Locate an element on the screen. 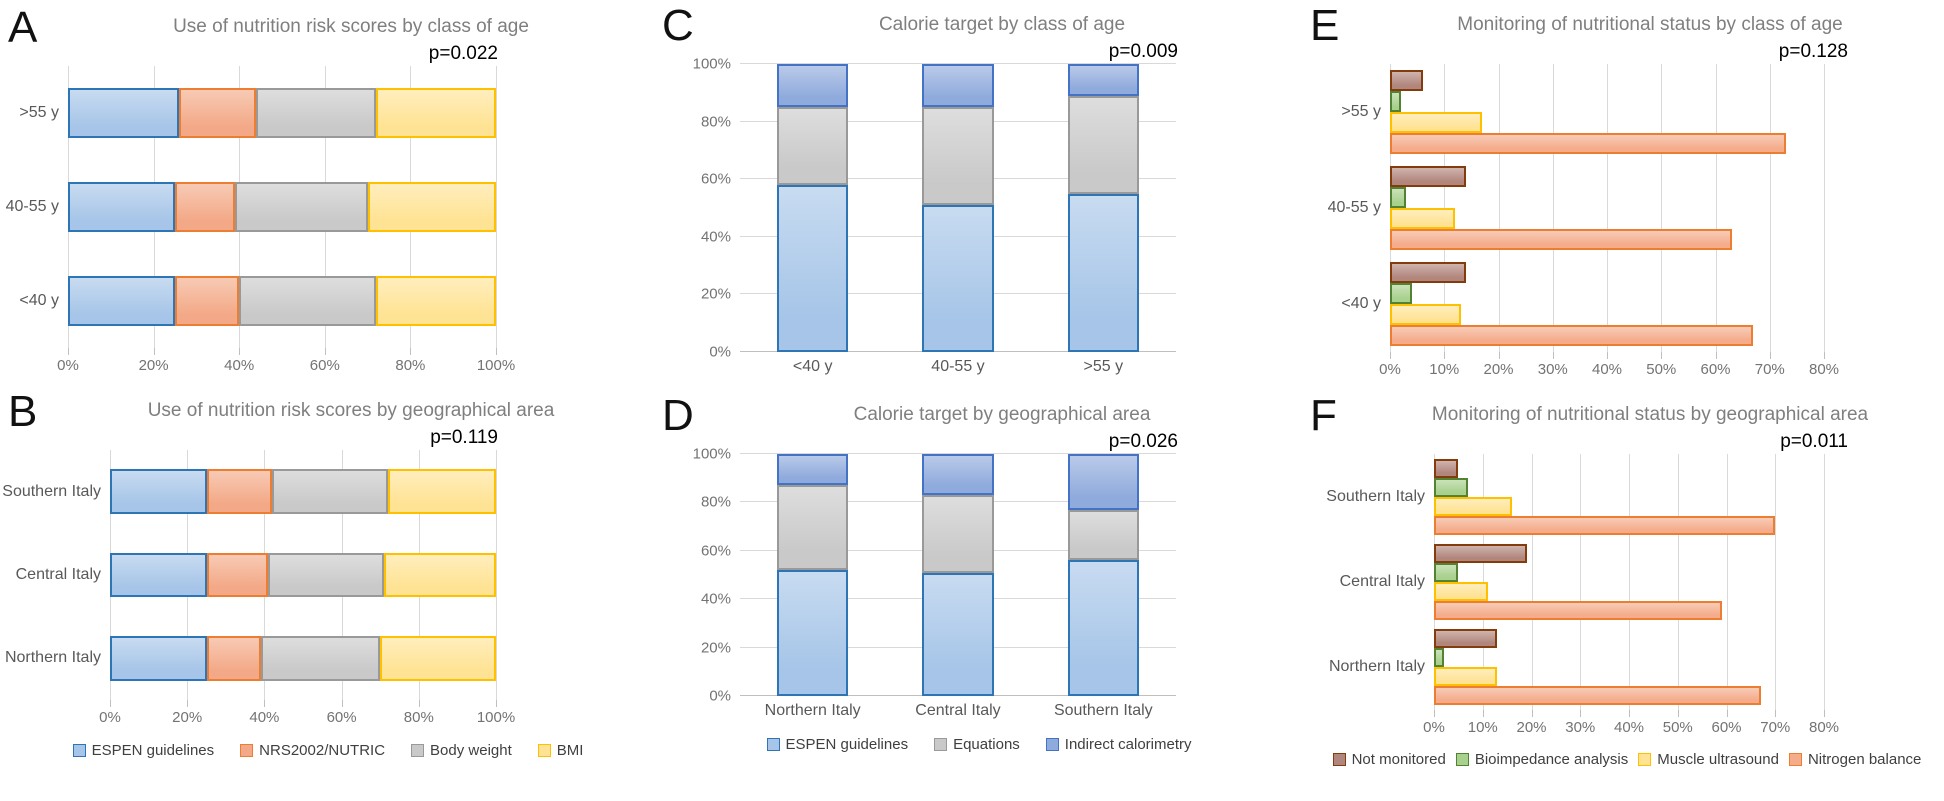 This screenshot has height=801, width=1944. legend-swatch-body-weight is located at coordinates (418, 750).